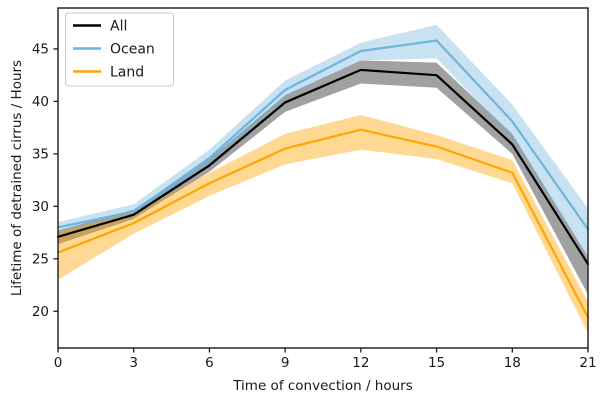 The width and height of the screenshot is (600, 401). Describe the element at coordinates (133, 363) in the screenshot. I see `x-tick-label: 3` at that location.